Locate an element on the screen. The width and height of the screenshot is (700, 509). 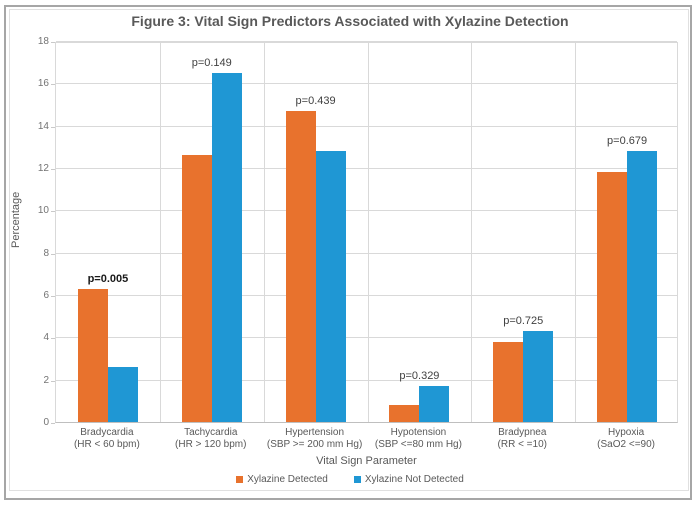
y-tick-label: 12 is located at coordinates (43, 168).